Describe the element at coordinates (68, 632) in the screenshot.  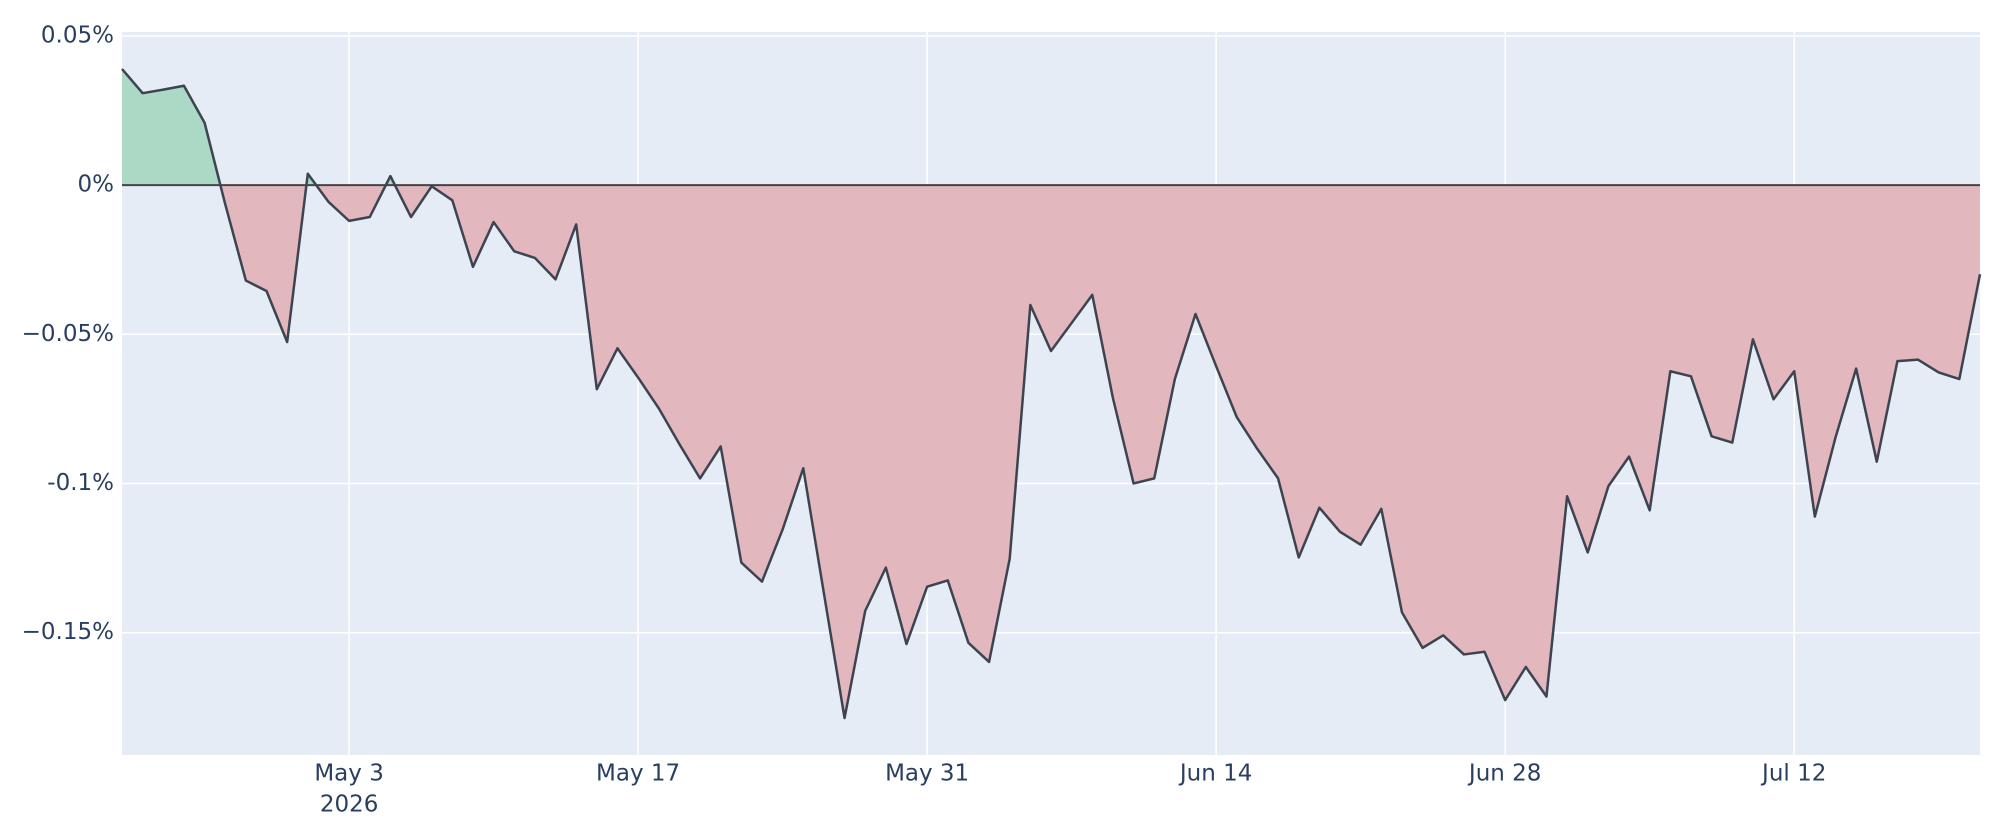
I see `y-tick-label: −0.15%` at that location.